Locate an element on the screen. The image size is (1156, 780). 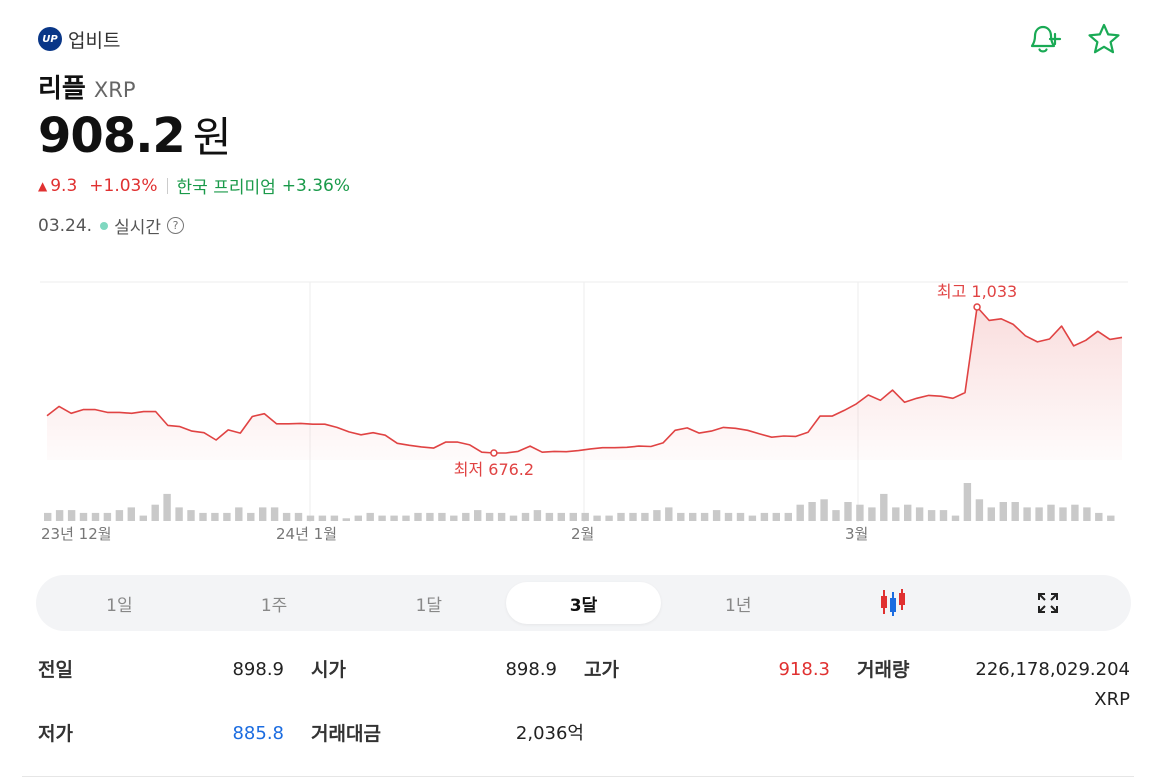
up-arrow-icon: ▲ is located at coordinates (43, 185).